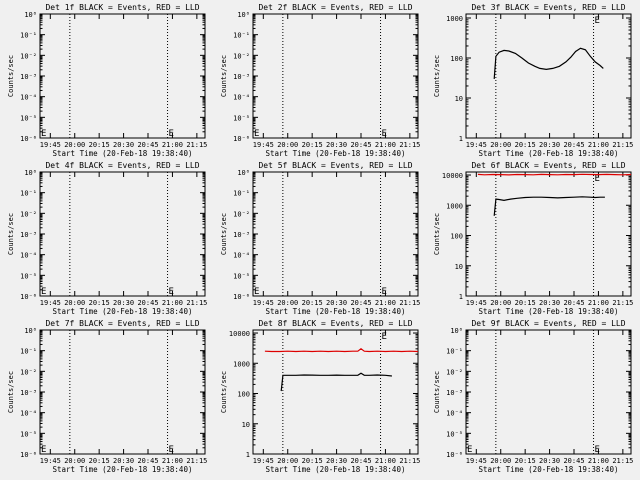  I want to click on series-line-red, so click(341, 350).